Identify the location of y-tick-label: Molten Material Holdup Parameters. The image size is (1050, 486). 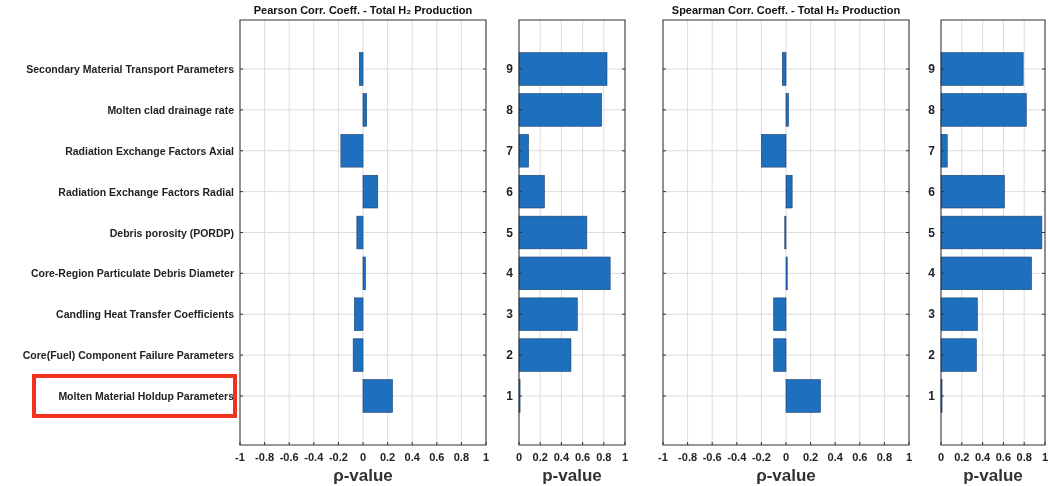
(146, 395).